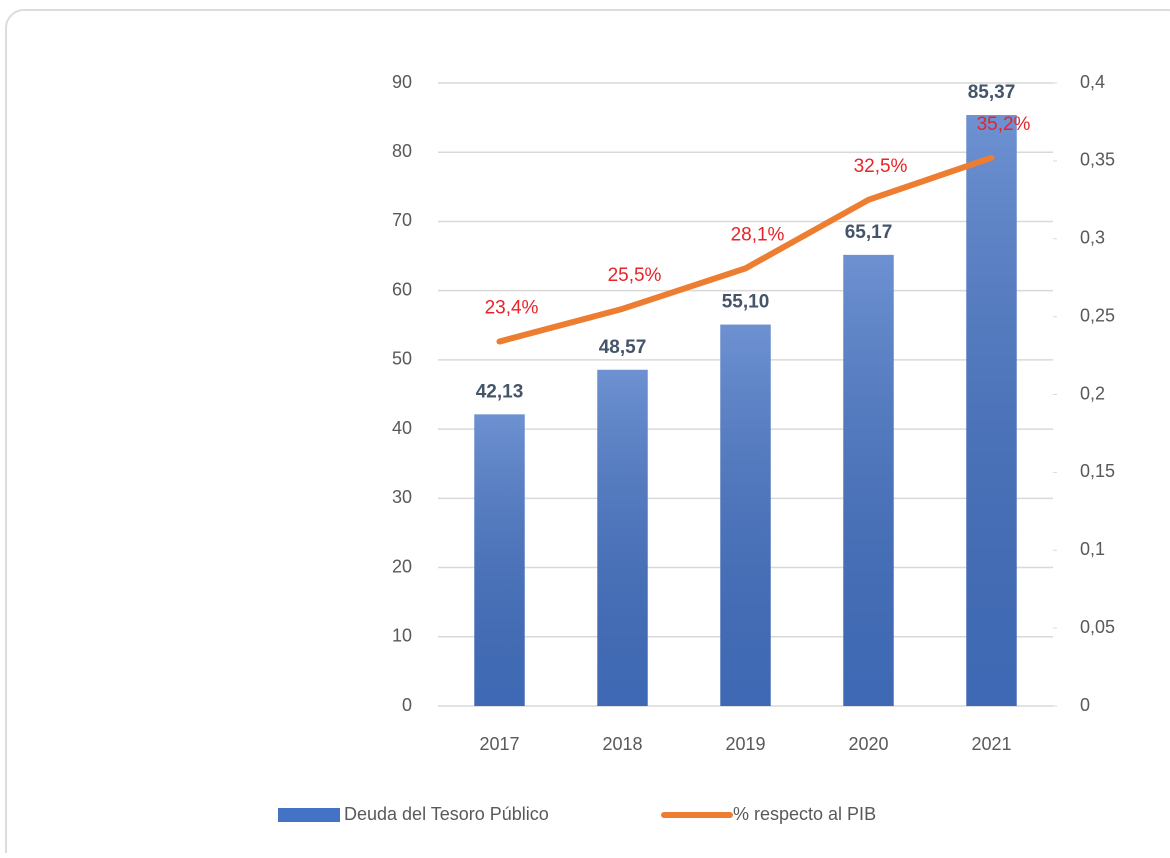  What do you see at coordinates (1092, 238) in the screenshot?
I see `y2-tick-label: 0,3` at bounding box center [1092, 238].